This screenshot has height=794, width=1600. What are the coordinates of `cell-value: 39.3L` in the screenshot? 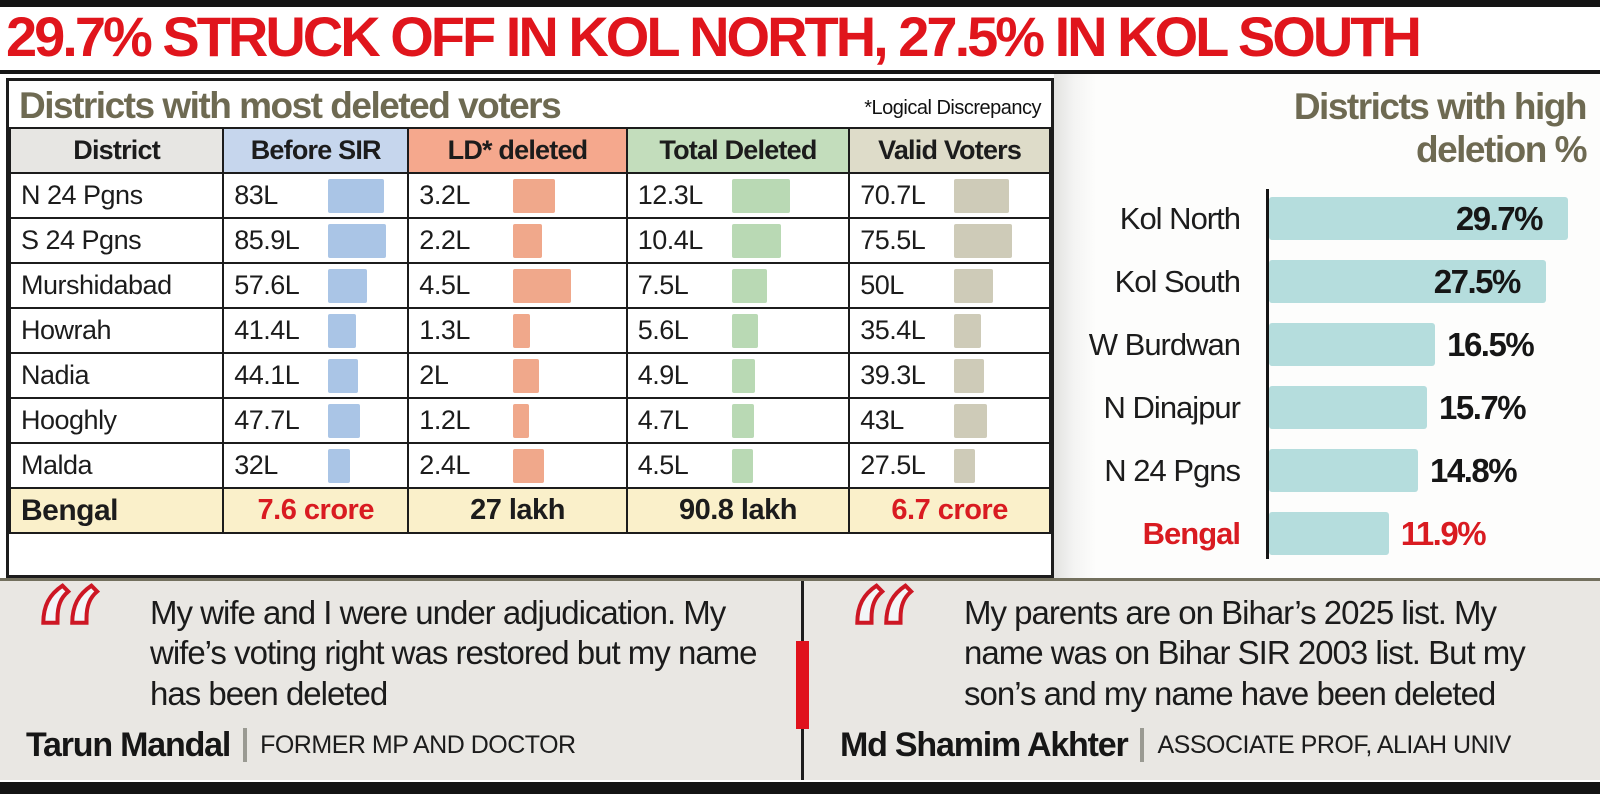 It's located at (893, 375).